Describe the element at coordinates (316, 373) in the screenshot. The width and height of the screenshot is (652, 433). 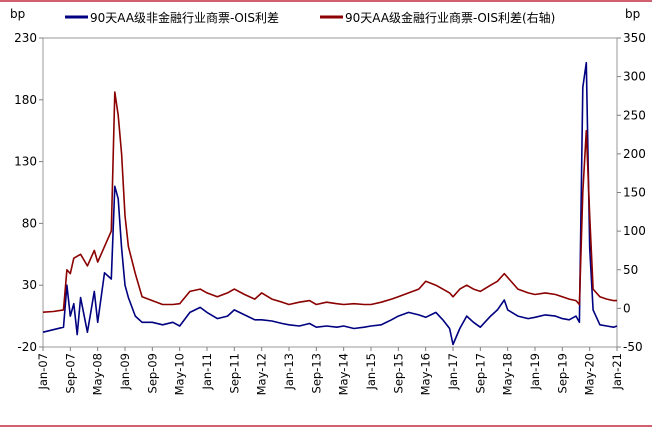
I see `x-tick-label: Sep-13` at that location.